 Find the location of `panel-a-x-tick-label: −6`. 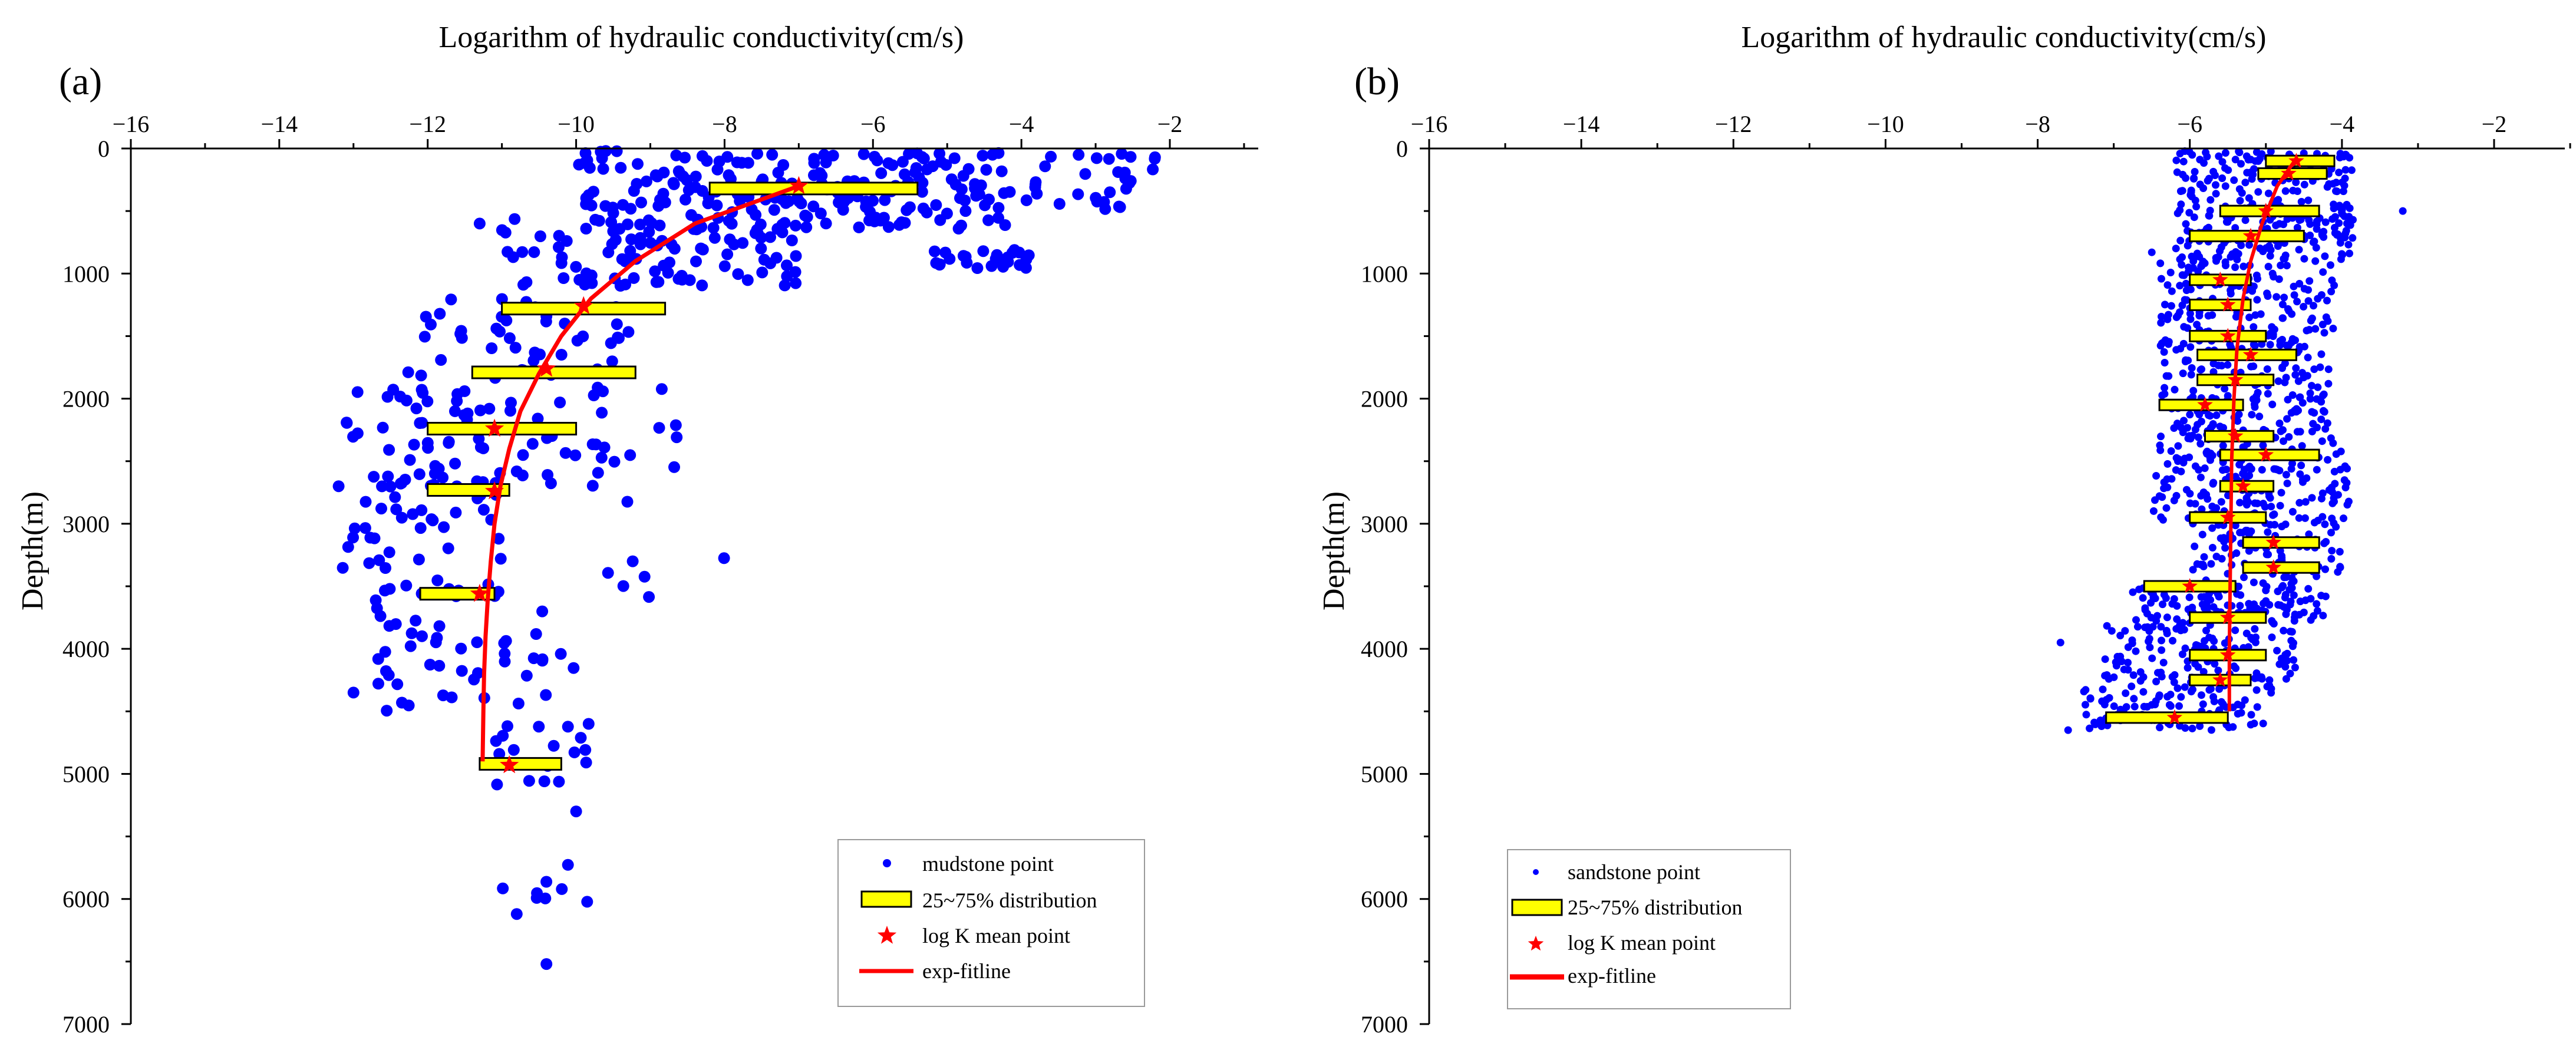

panel-a-x-tick-label: −6 is located at coordinates (873, 124).